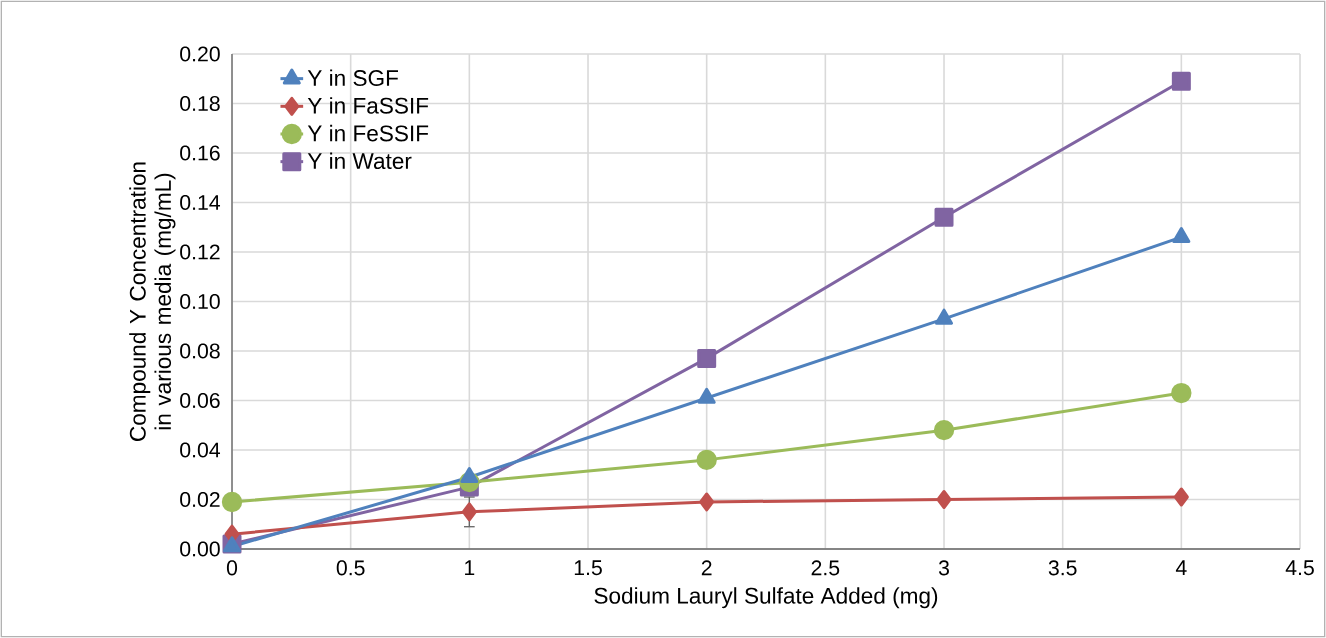 The height and width of the screenshot is (638, 1326). What do you see at coordinates (200, 301) in the screenshot?
I see `y-tick-label: 0.10` at bounding box center [200, 301].